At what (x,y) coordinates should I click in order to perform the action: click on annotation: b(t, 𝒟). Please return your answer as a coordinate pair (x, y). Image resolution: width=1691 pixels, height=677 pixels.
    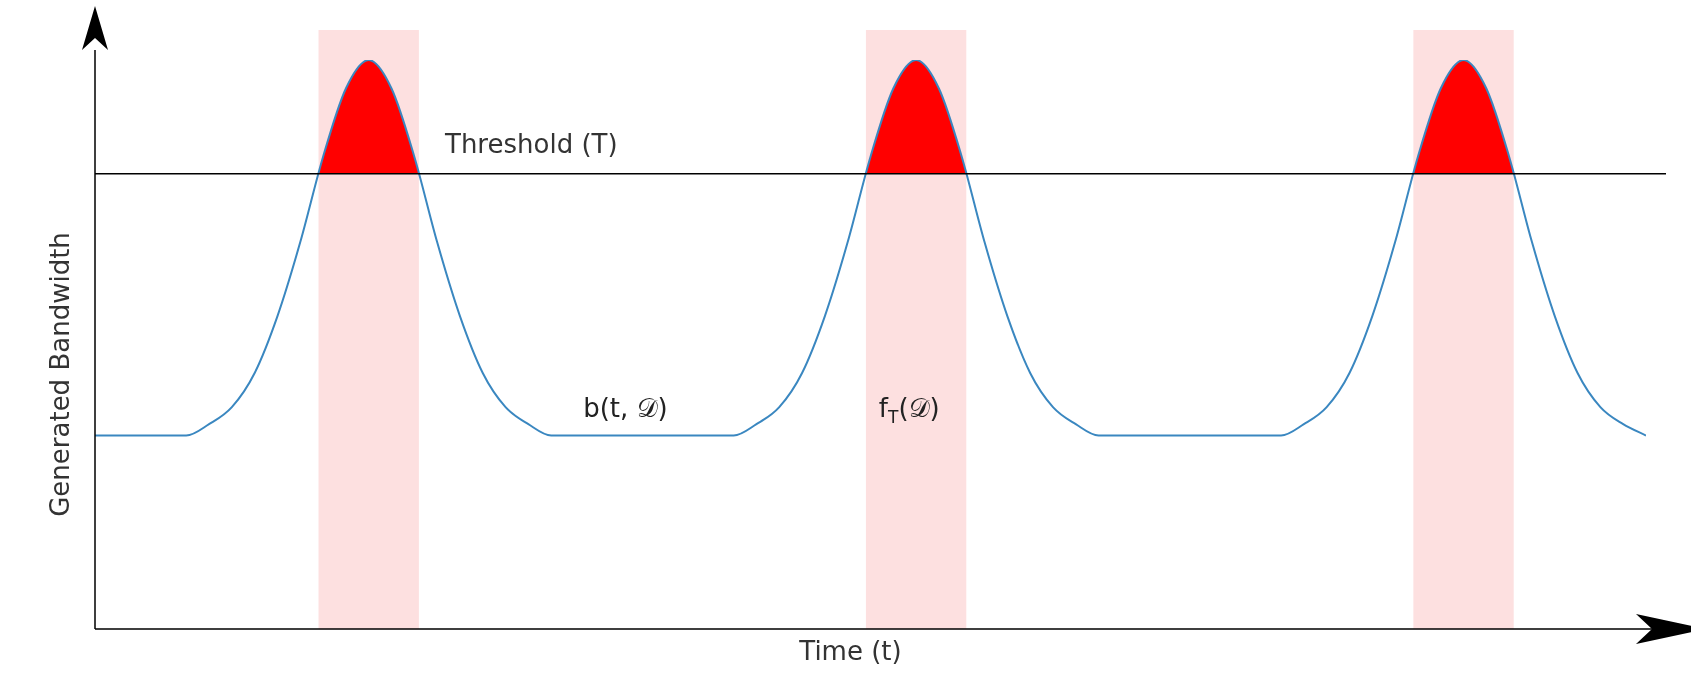
    Looking at the image, I should click on (625, 408).